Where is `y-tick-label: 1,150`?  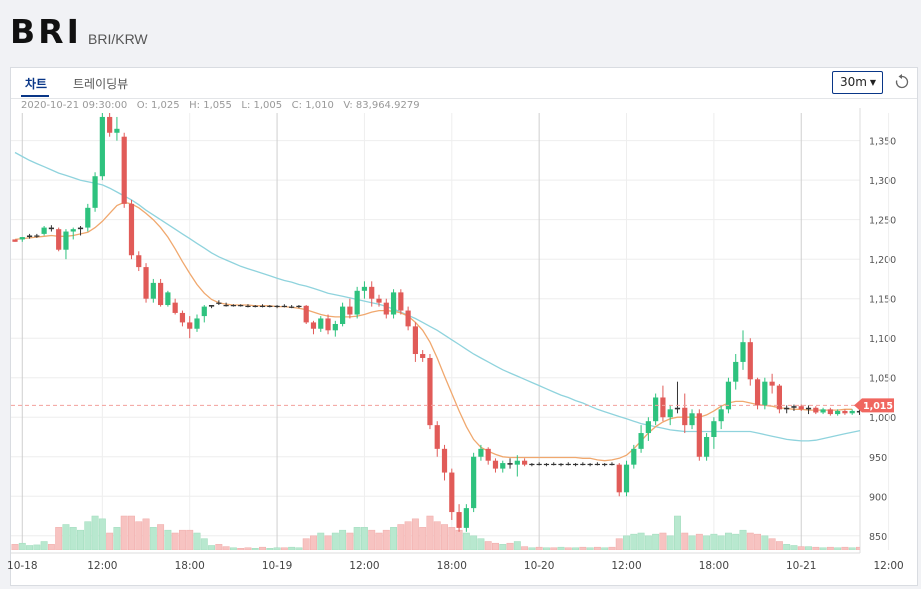 y-tick-label: 1,150 is located at coordinates (882, 300).